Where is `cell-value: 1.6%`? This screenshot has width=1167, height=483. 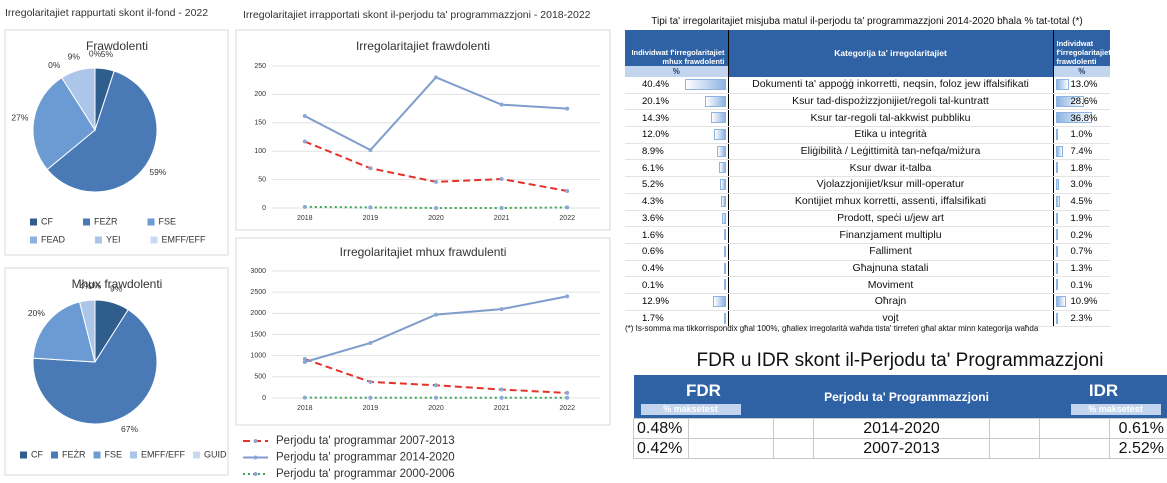 cell-value: 1.6% is located at coordinates (653, 235).